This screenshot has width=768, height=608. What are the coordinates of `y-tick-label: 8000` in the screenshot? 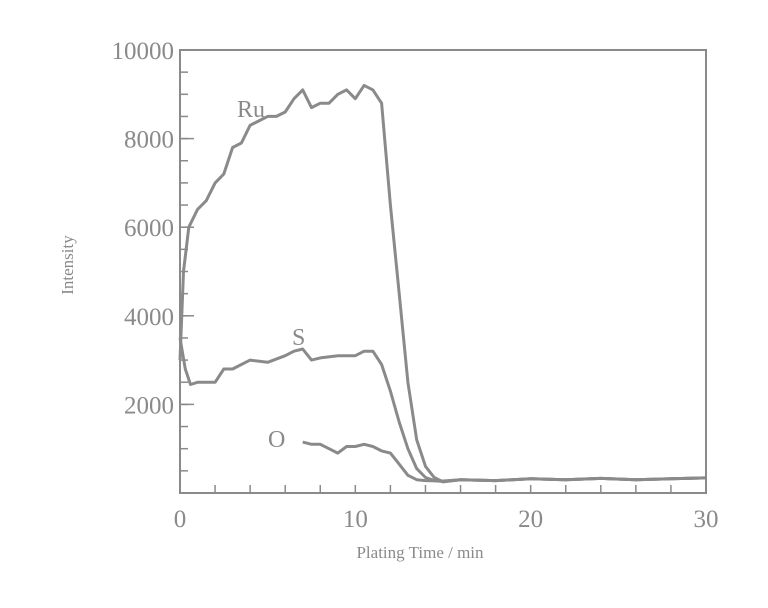 It's located at (149, 140).